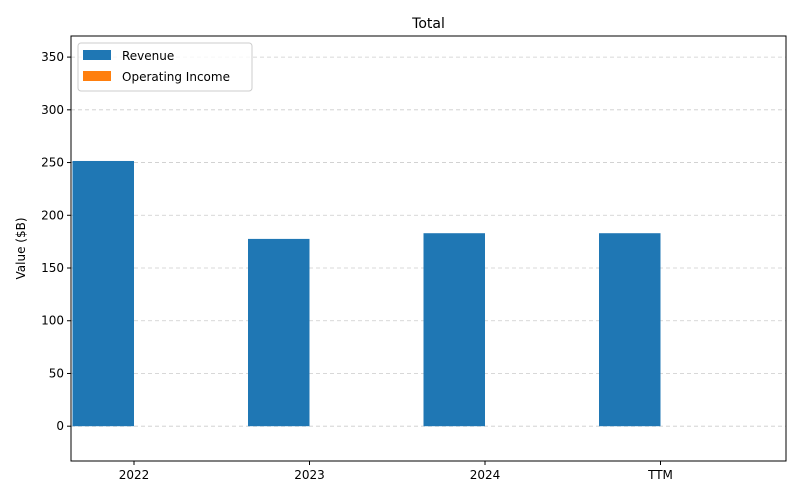  What do you see at coordinates (52, 163) in the screenshot?
I see `y-tick-label: 250` at bounding box center [52, 163].